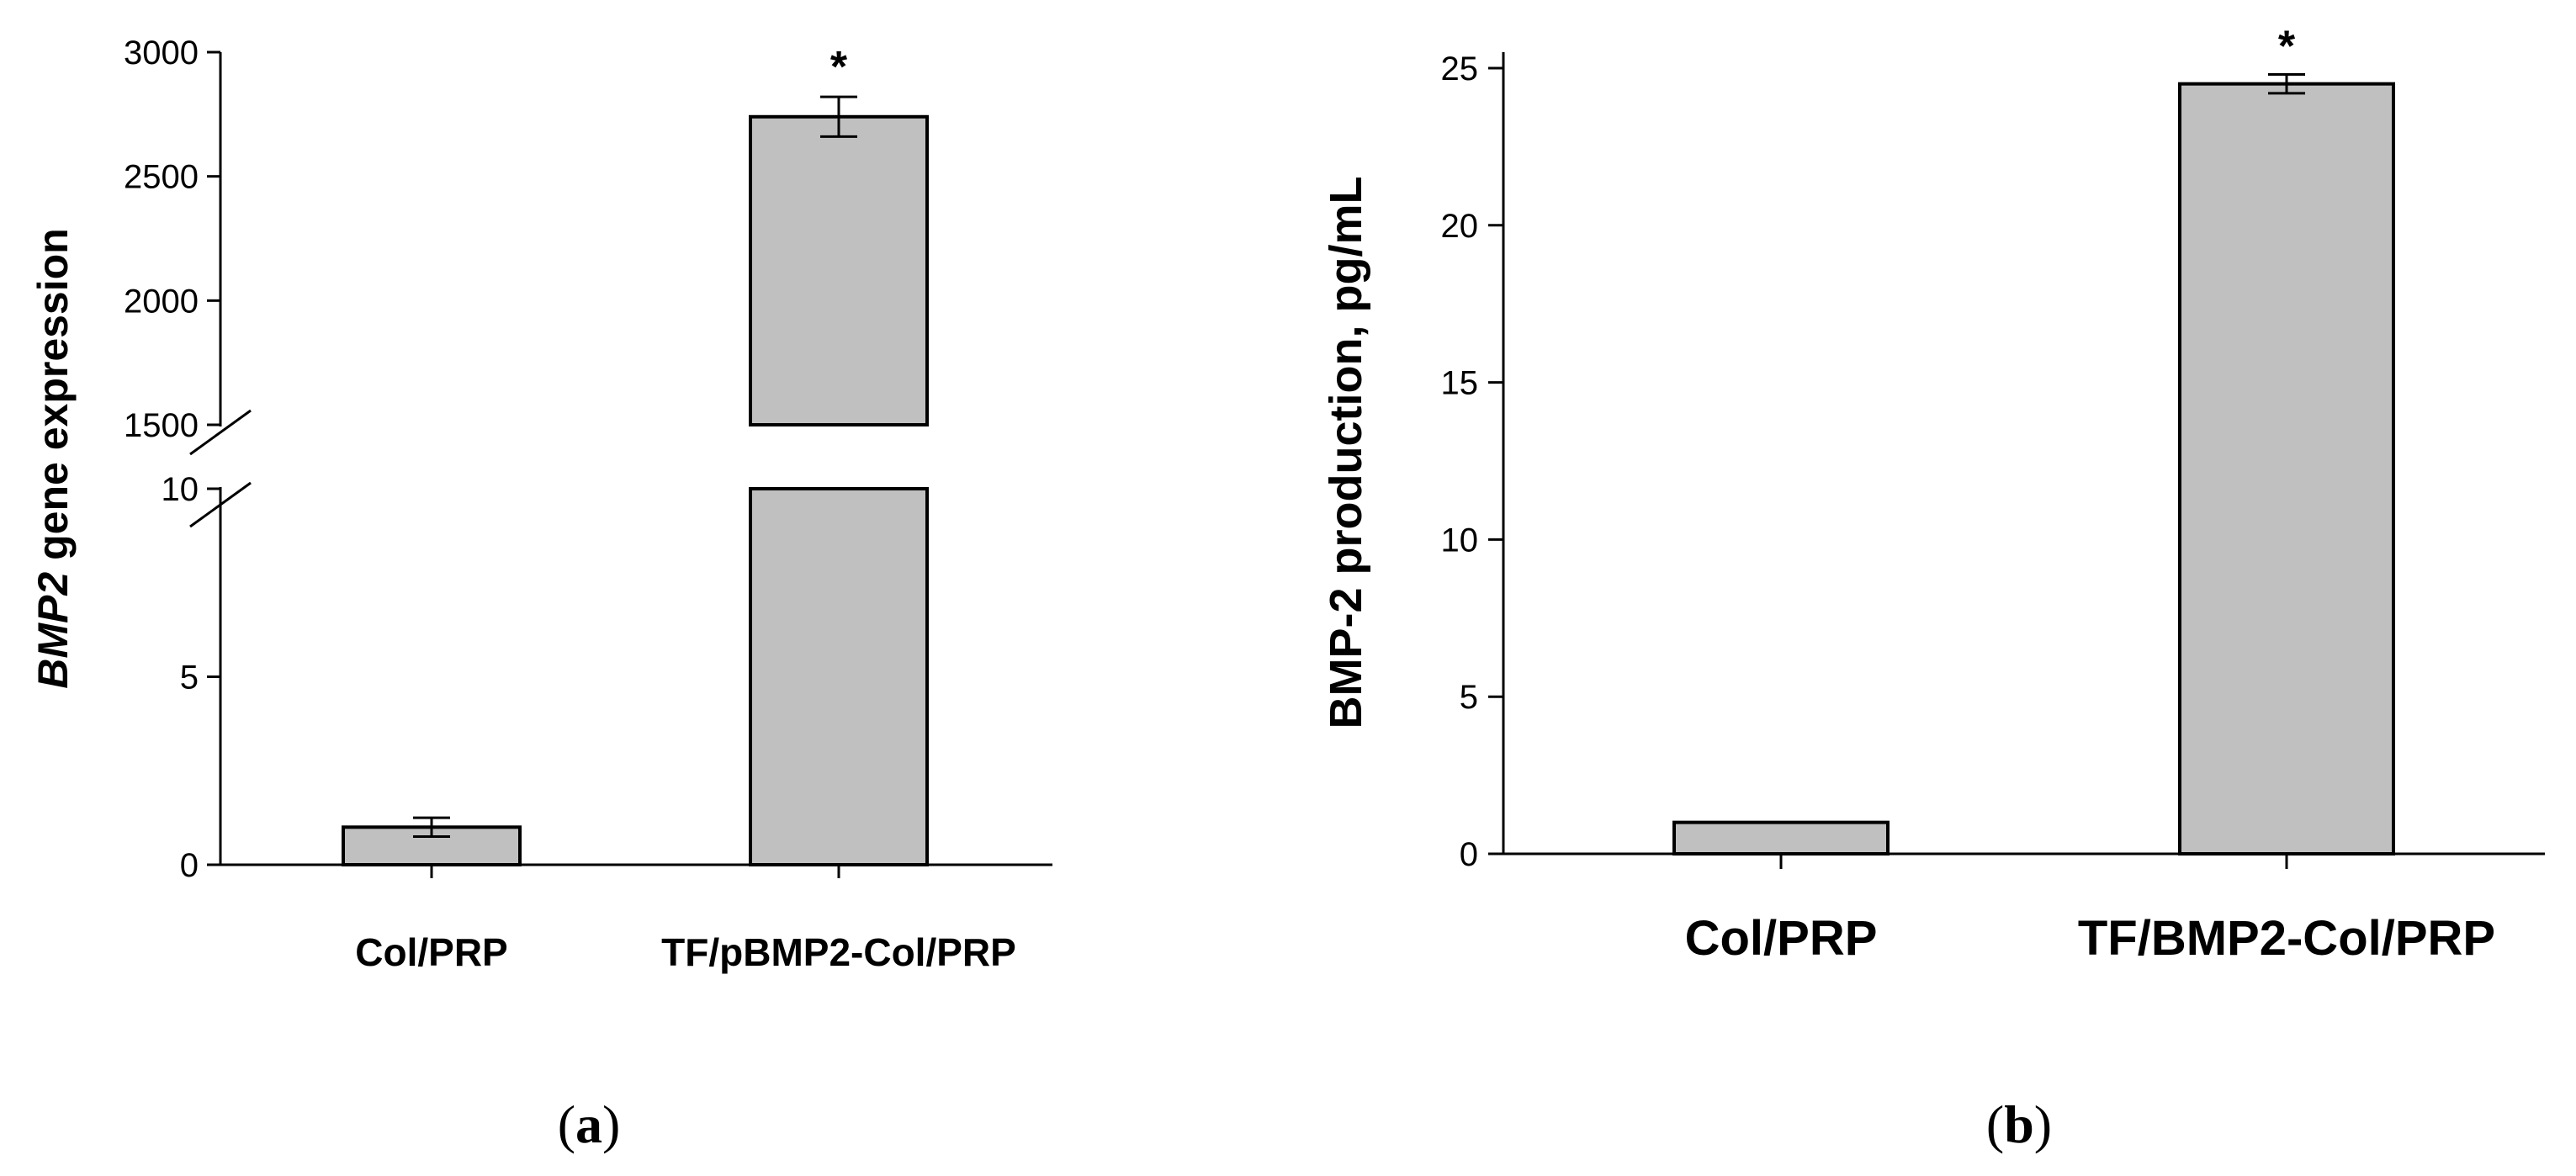 Image resolution: width=2576 pixels, height=1176 pixels. Describe the element at coordinates (1460, 68) in the screenshot. I see `y-tick-label: 25` at that location.